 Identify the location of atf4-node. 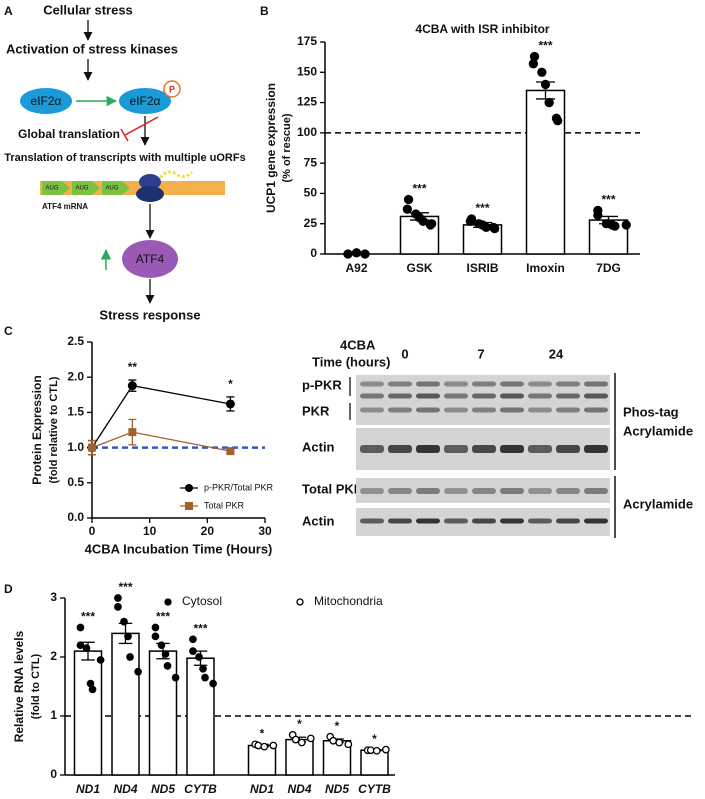
(150, 259).